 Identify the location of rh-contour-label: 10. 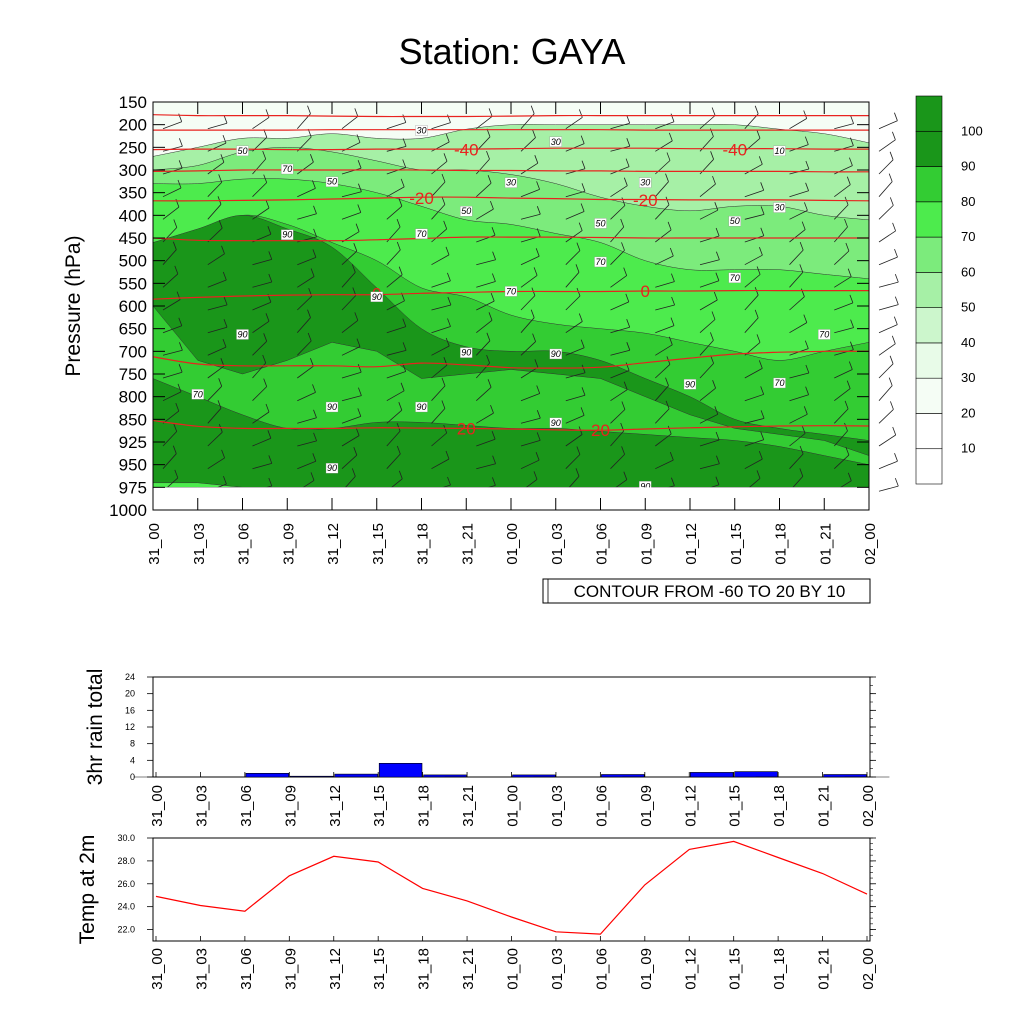
(779, 151).